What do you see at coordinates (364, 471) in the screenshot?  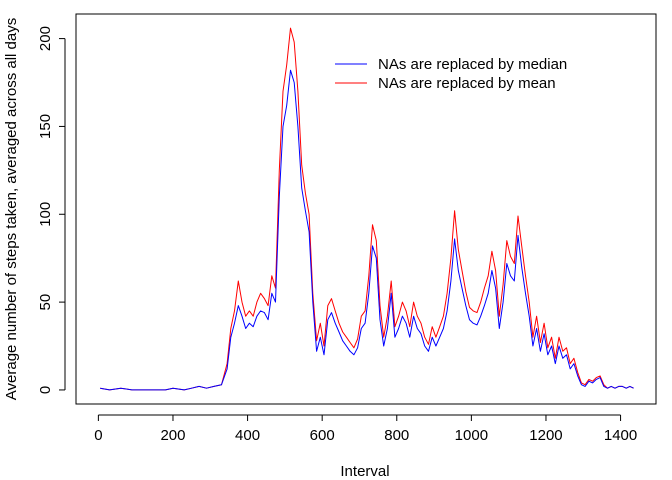 I see `x-axis-label: Interval` at bounding box center [364, 471].